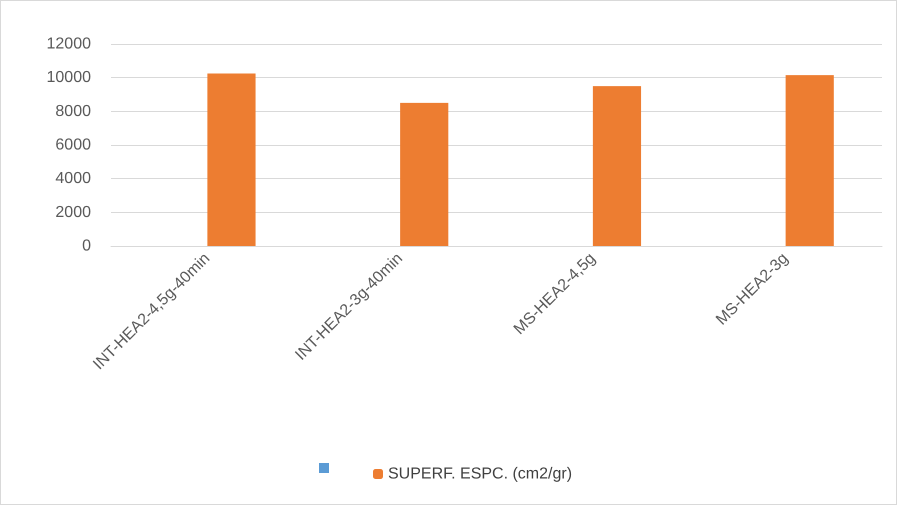  Describe the element at coordinates (87, 246) in the screenshot. I see `y-tick-label: 0` at that location.